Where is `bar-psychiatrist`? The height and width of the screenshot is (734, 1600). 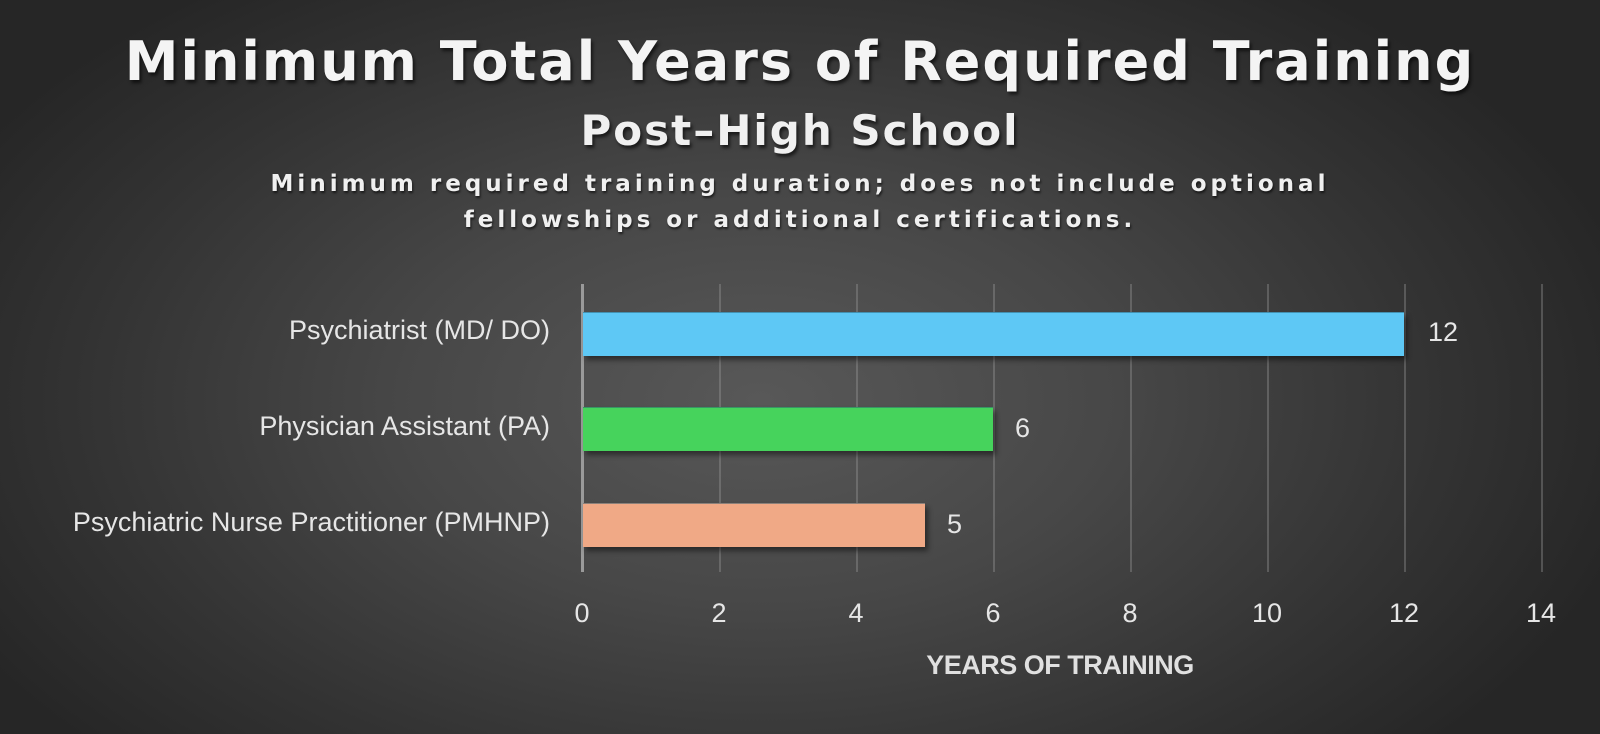
bar-psychiatrist is located at coordinates (993, 334).